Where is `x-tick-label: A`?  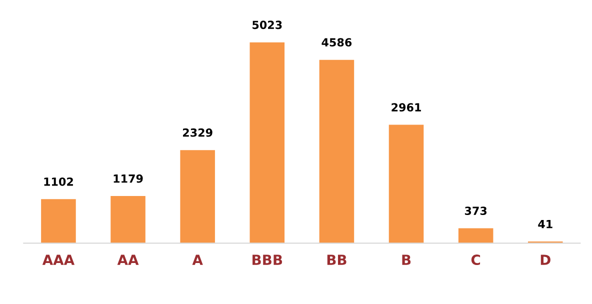 x-tick-label: A is located at coordinates (197, 259).